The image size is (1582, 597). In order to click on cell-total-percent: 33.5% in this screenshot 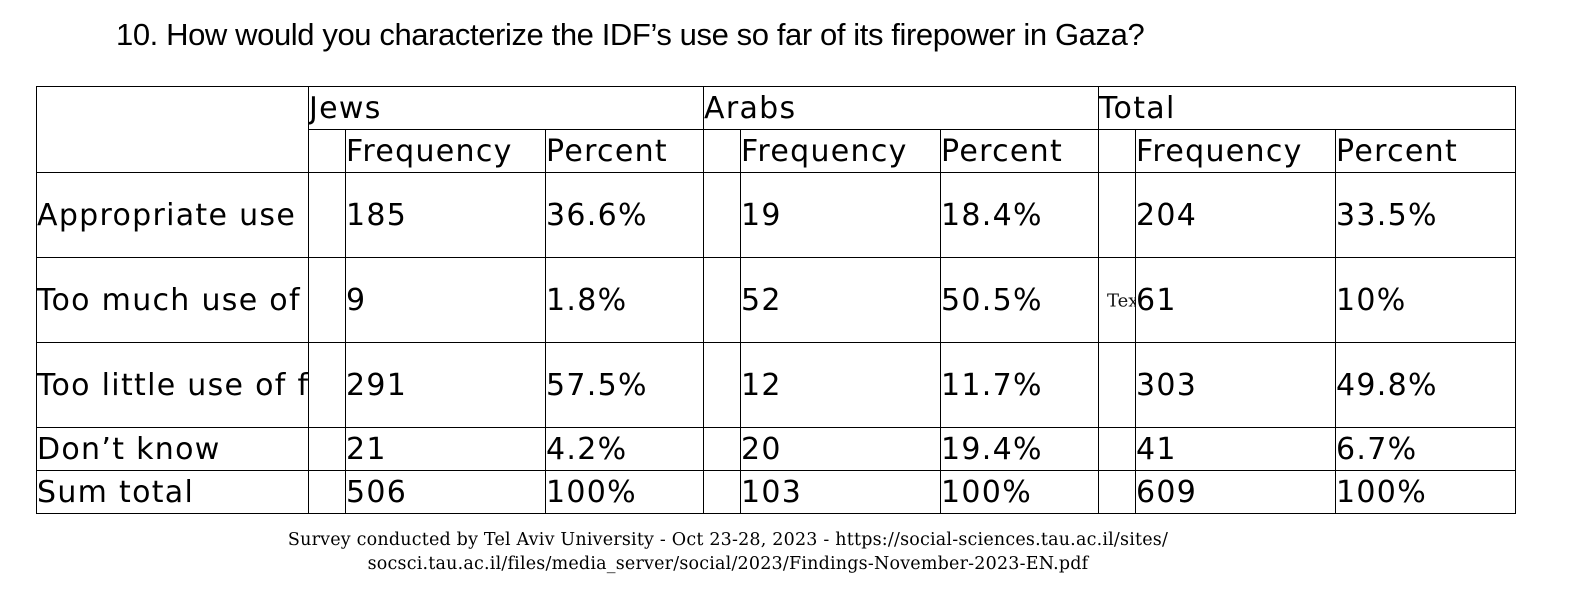, I will do `click(1426, 215)`.